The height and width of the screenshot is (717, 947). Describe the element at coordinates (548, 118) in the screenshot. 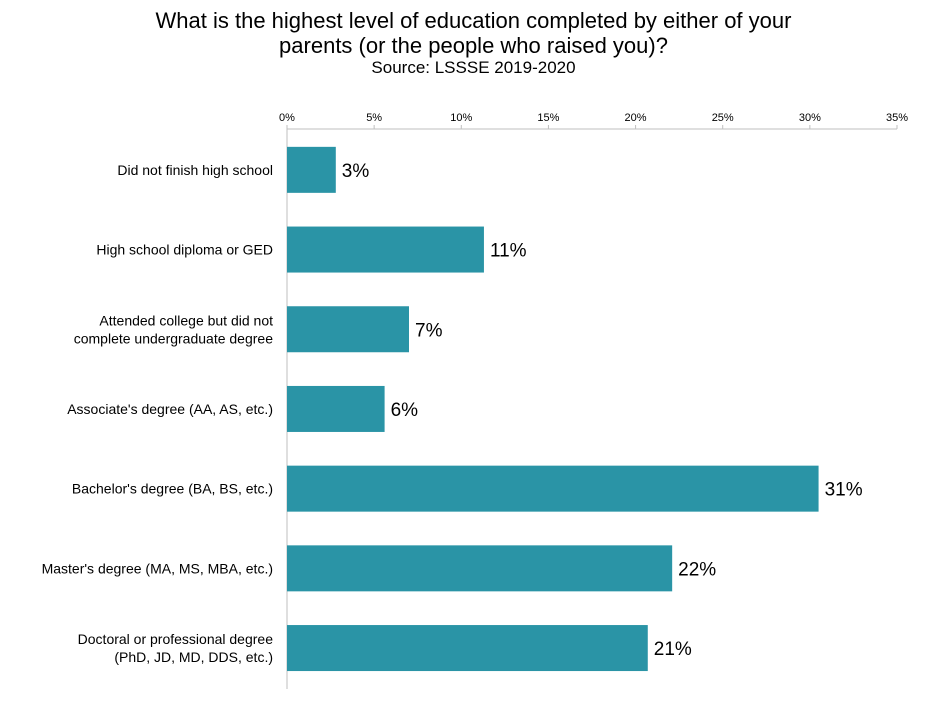

I see `x-tick-label: 15%` at that location.